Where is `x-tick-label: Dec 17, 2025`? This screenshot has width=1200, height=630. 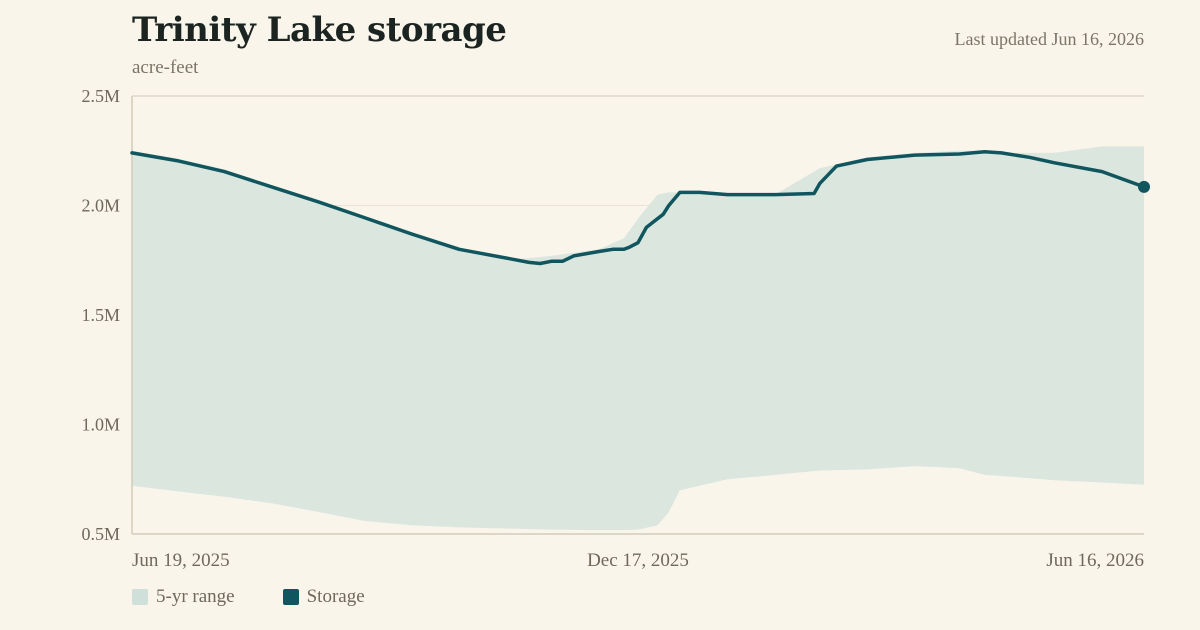 x-tick-label: Dec 17, 2025 is located at coordinates (638, 560).